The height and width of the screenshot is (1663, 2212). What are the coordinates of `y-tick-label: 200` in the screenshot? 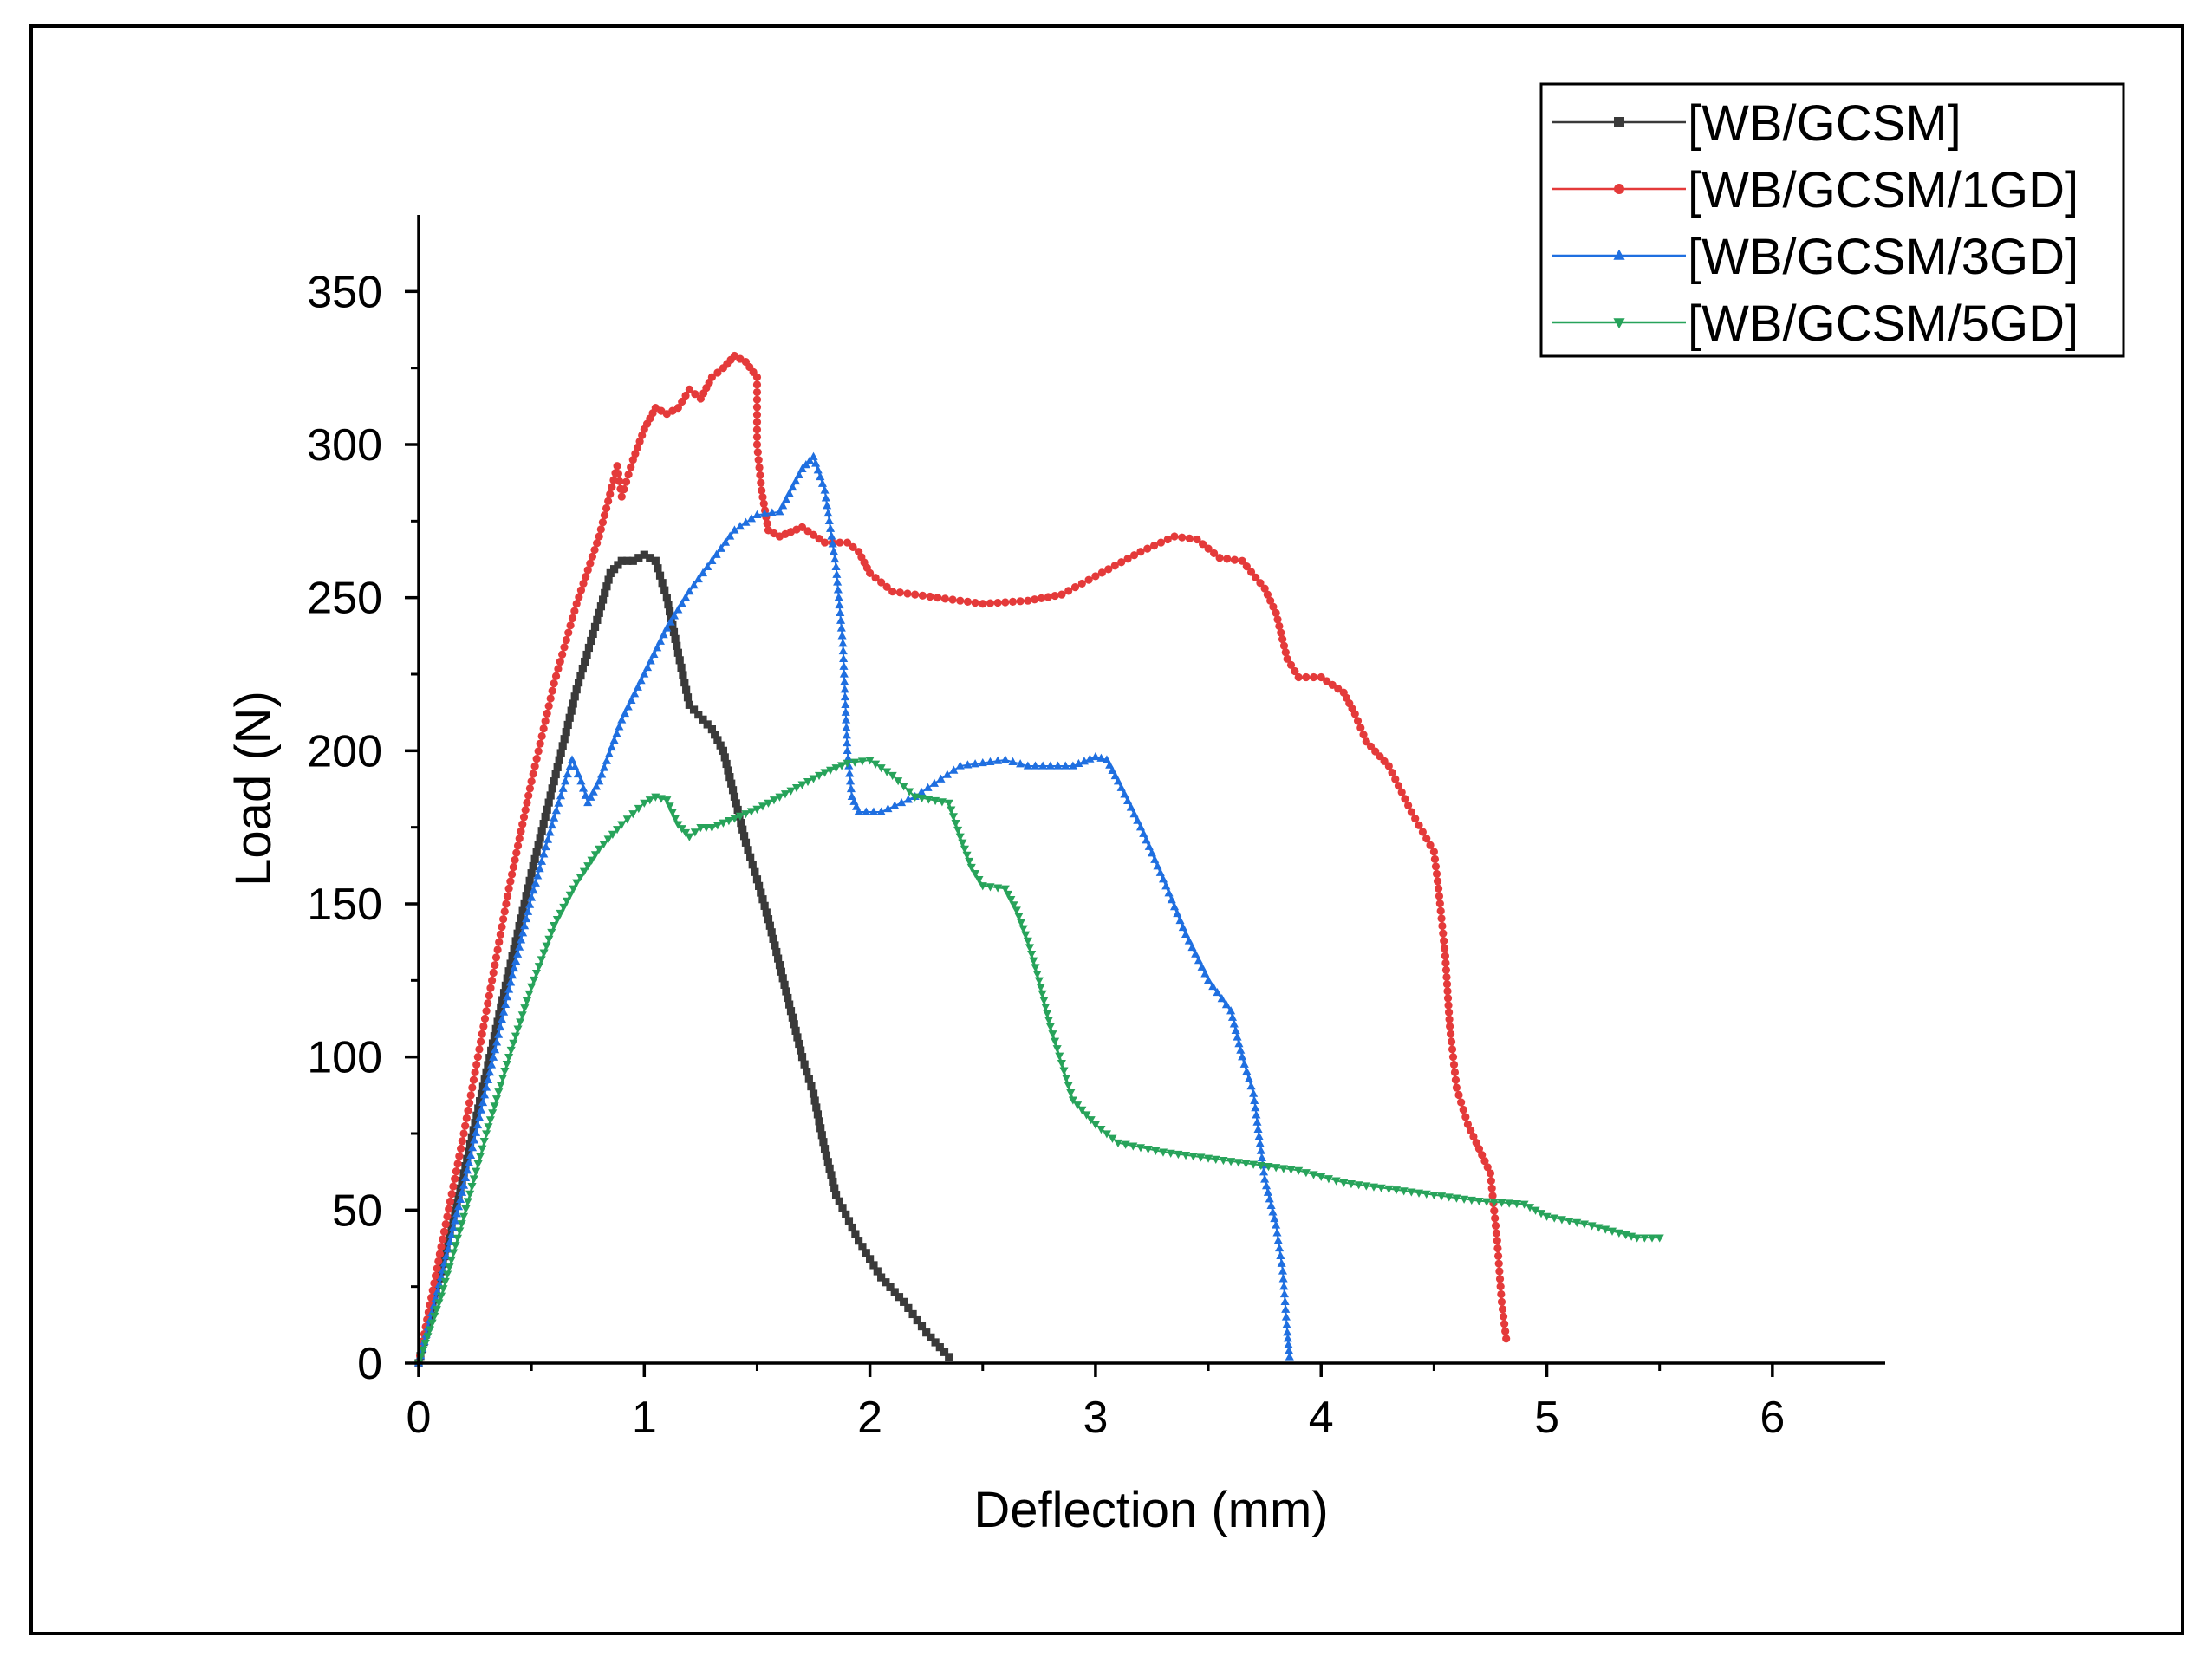 It's located at (344, 751).